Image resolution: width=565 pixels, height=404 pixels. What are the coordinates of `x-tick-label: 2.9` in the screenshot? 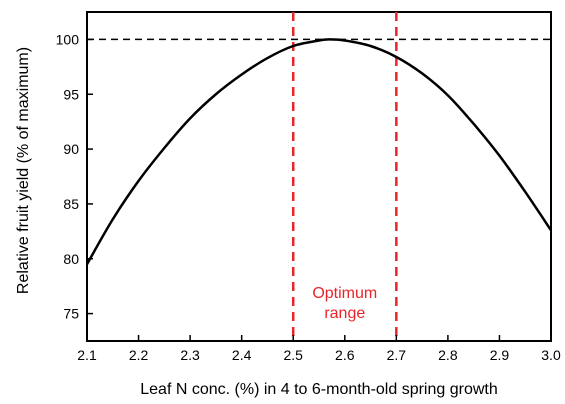 It's located at (500, 355).